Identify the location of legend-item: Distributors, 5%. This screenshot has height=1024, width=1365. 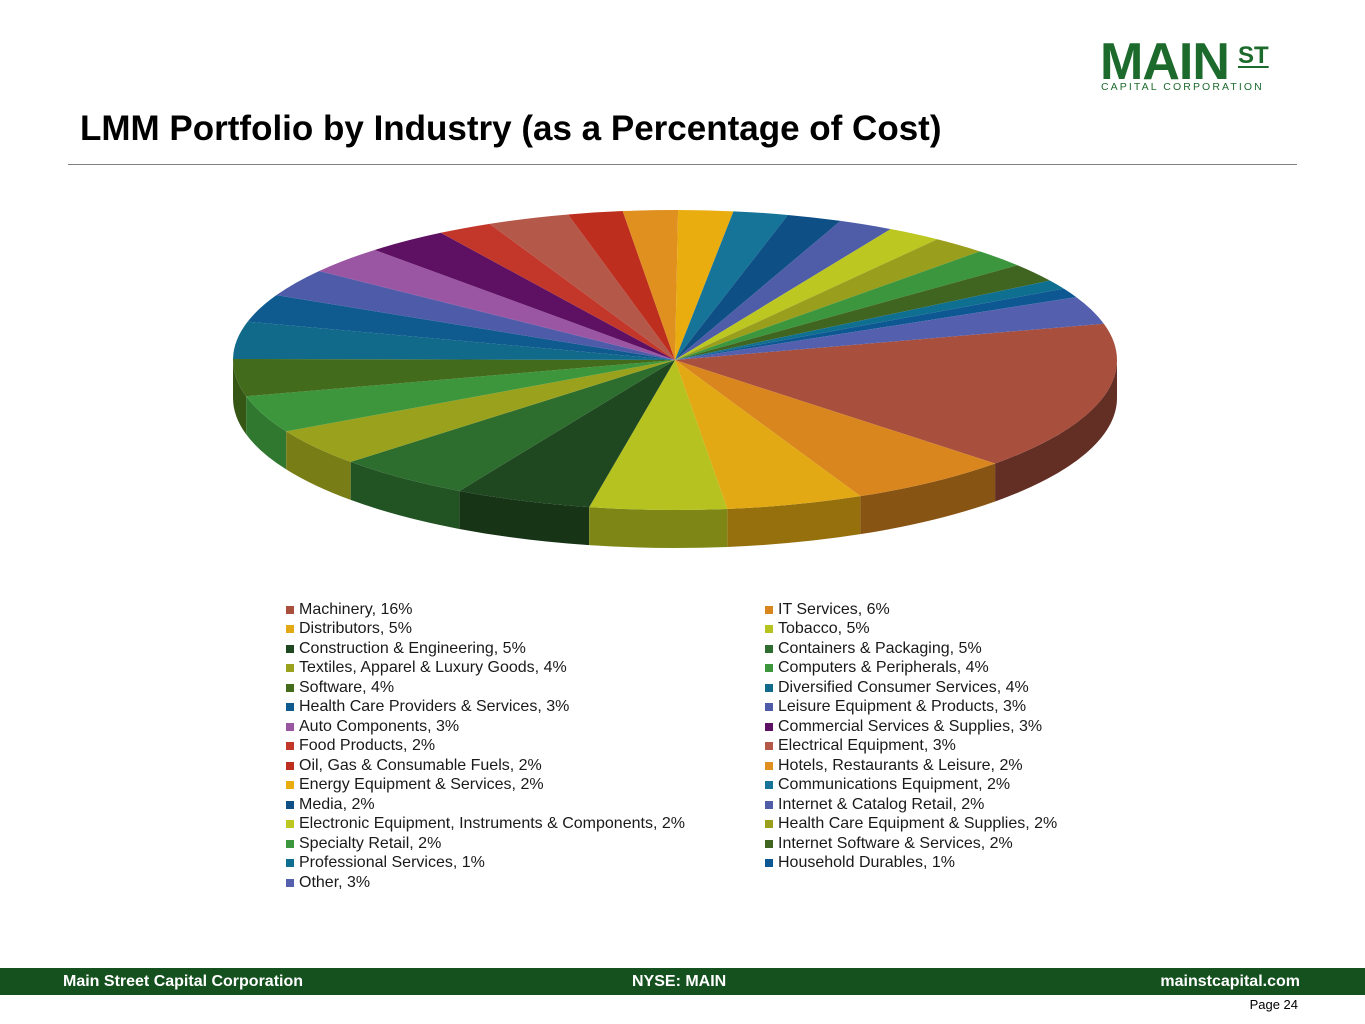
(485, 630).